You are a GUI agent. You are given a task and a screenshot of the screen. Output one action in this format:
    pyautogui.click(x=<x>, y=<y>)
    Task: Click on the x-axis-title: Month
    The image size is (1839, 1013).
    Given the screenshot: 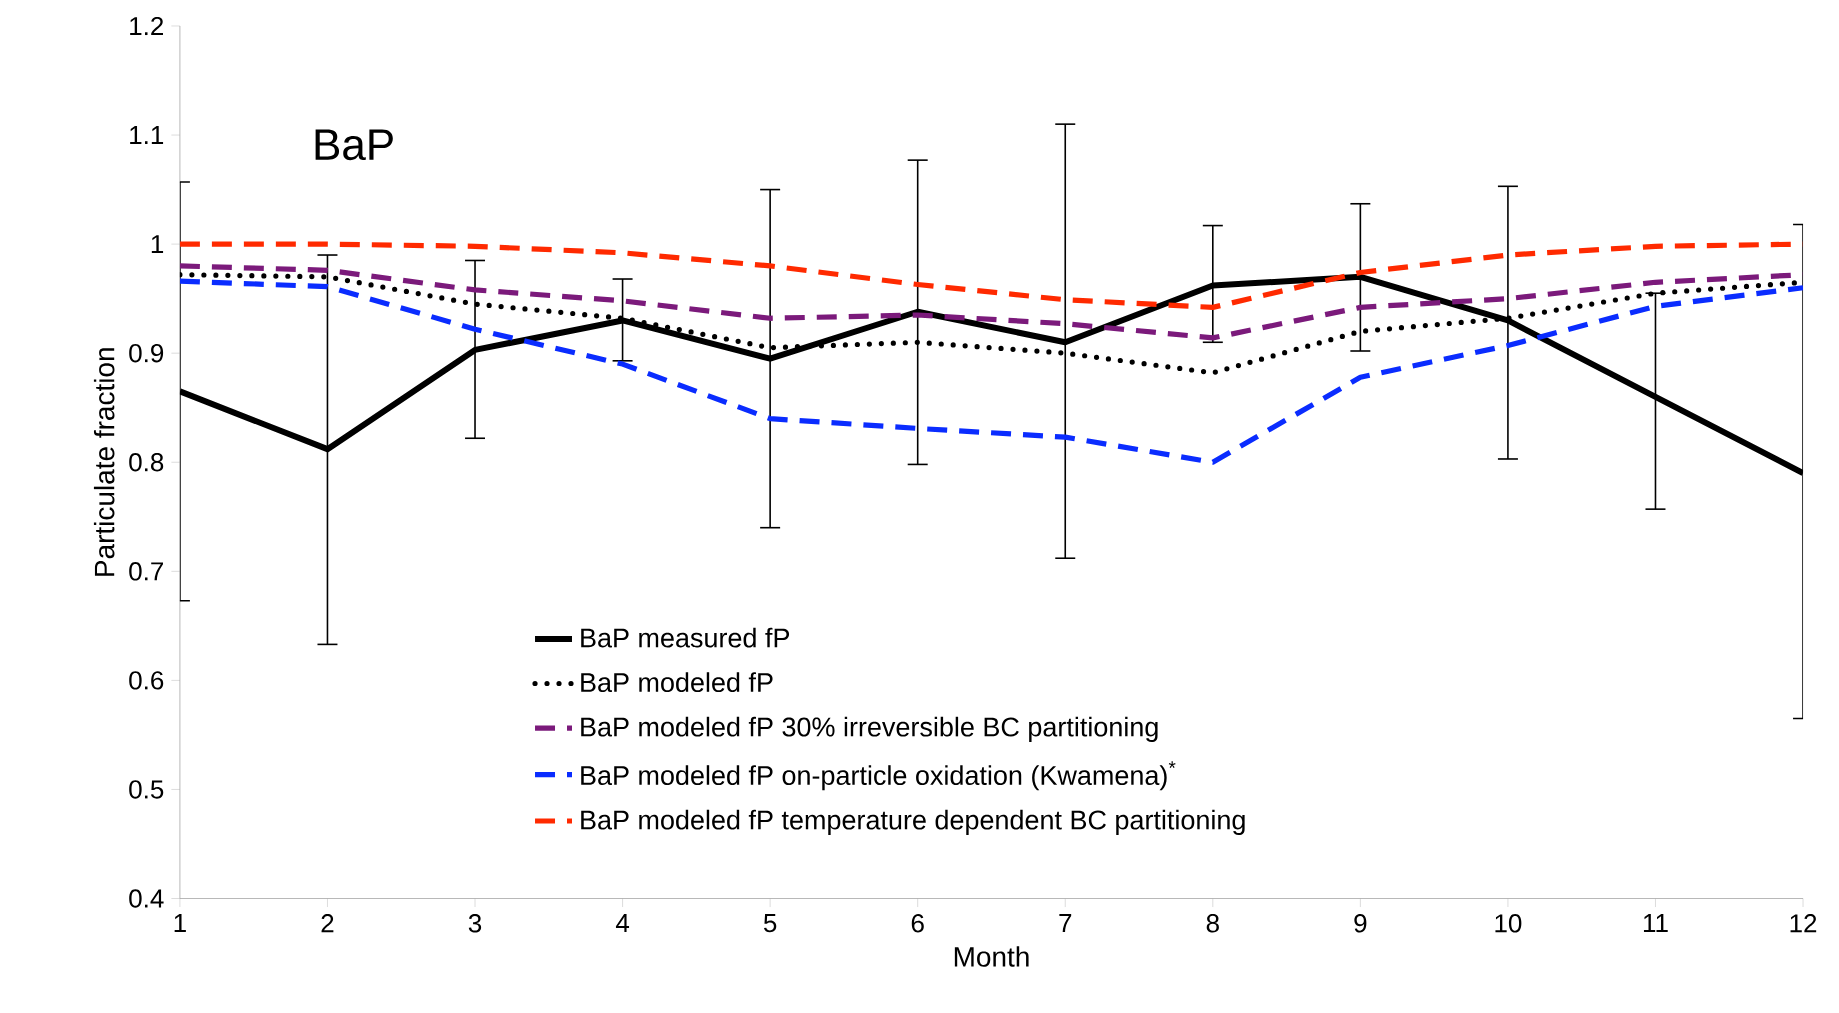 What is the action you would take?
    pyautogui.click(x=991, y=956)
    